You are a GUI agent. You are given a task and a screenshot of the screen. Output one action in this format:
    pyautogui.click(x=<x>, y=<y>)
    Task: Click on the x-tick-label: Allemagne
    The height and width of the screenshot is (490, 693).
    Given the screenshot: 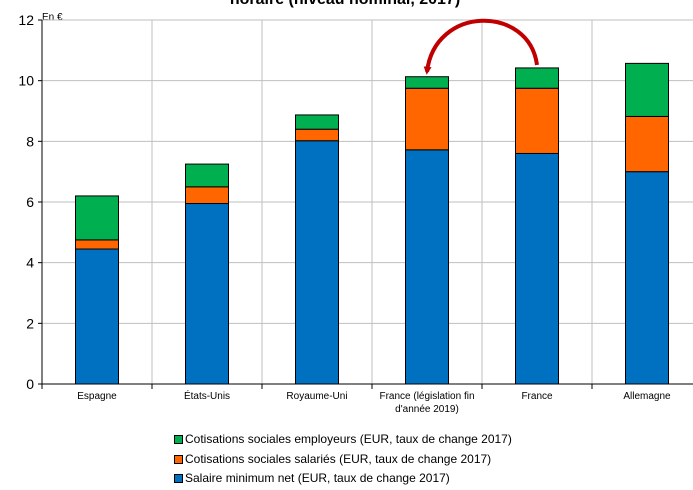 What is the action you would take?
    pyautogui.click(x=647, y=396)
    